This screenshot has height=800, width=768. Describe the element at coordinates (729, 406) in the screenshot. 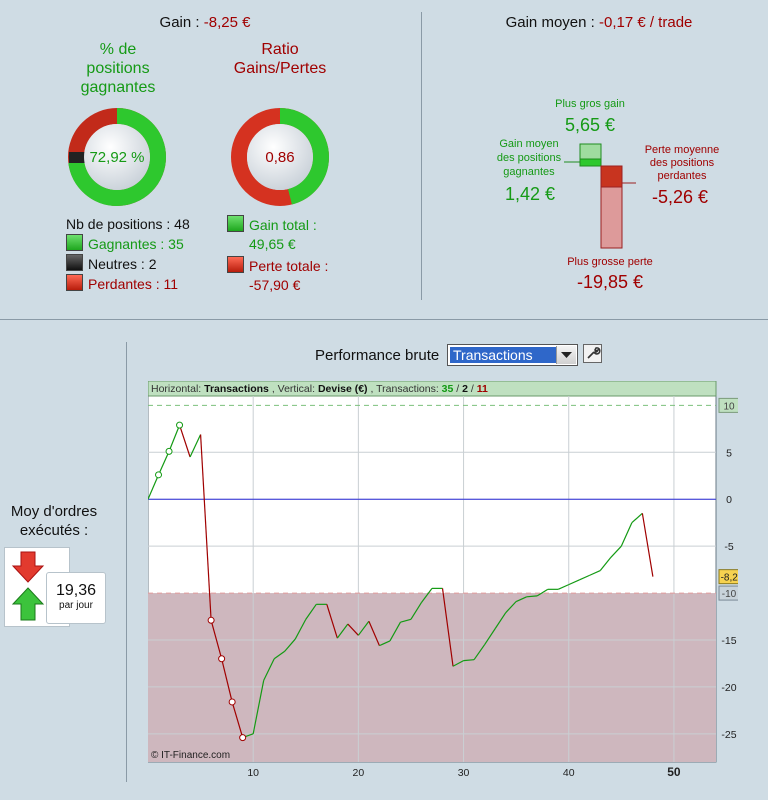

I see `upper-band-label: 10` at that location.